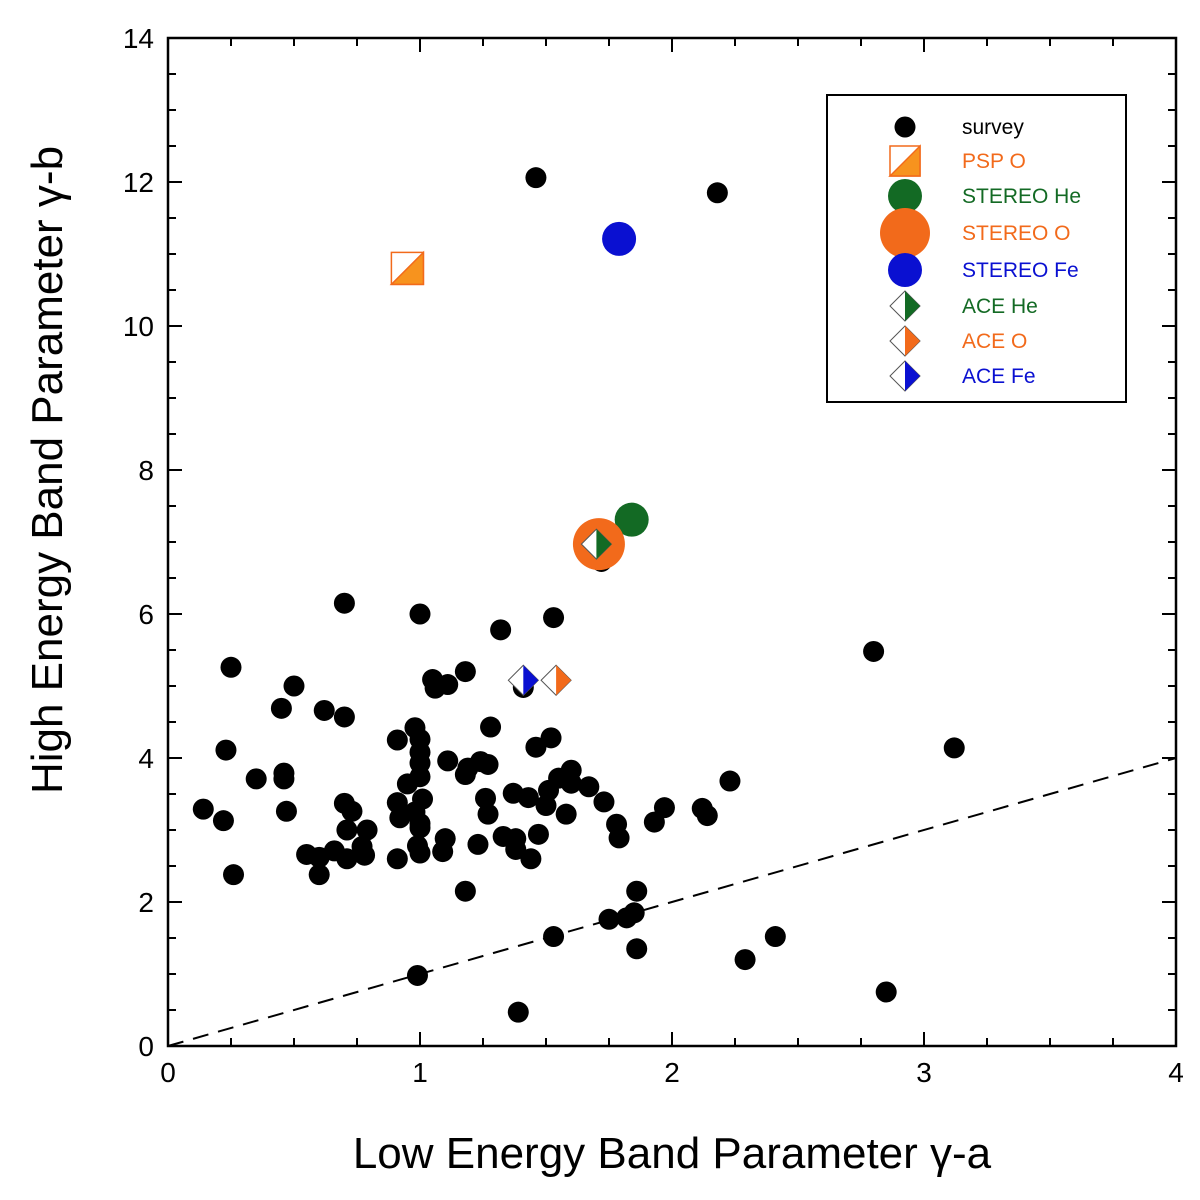  Describe the element at coordinates (993, 127) in the screenshot. I see `legend-label-survey: survey` at that location.